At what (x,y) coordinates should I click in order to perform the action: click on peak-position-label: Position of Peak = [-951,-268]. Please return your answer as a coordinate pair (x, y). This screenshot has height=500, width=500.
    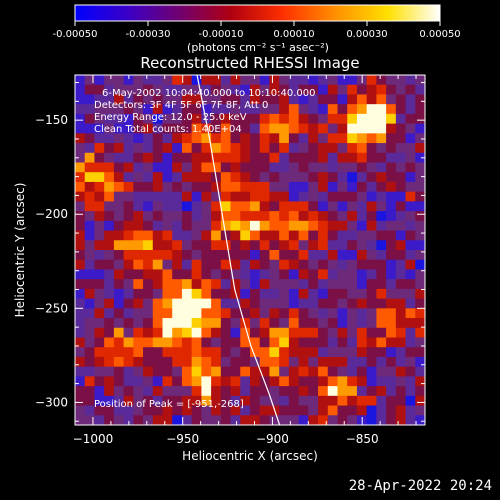
    Looking at the image, I should click on (169, 404).